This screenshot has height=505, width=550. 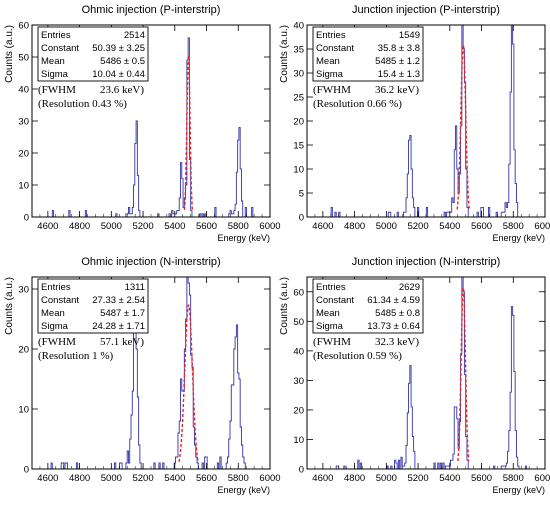 I want to click on chart-title: Junction injection (N-interstrip), so click(x=426, y=262).